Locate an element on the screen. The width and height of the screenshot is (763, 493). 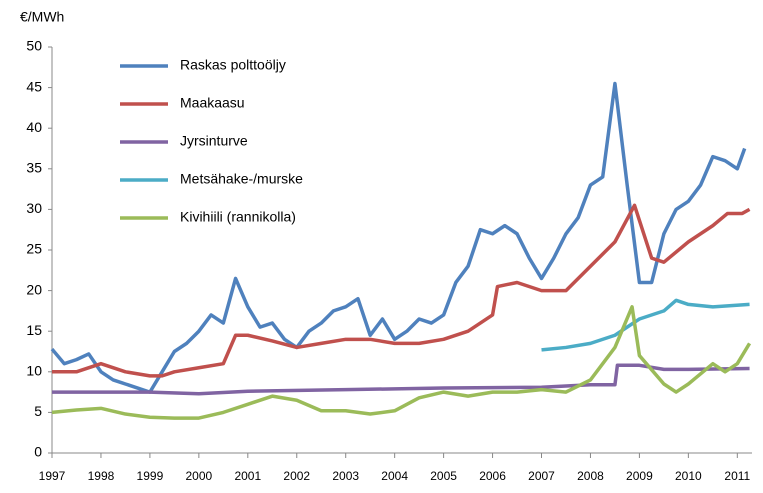
legend-label: Jyrsinturve is located at coordinates (214, 141).